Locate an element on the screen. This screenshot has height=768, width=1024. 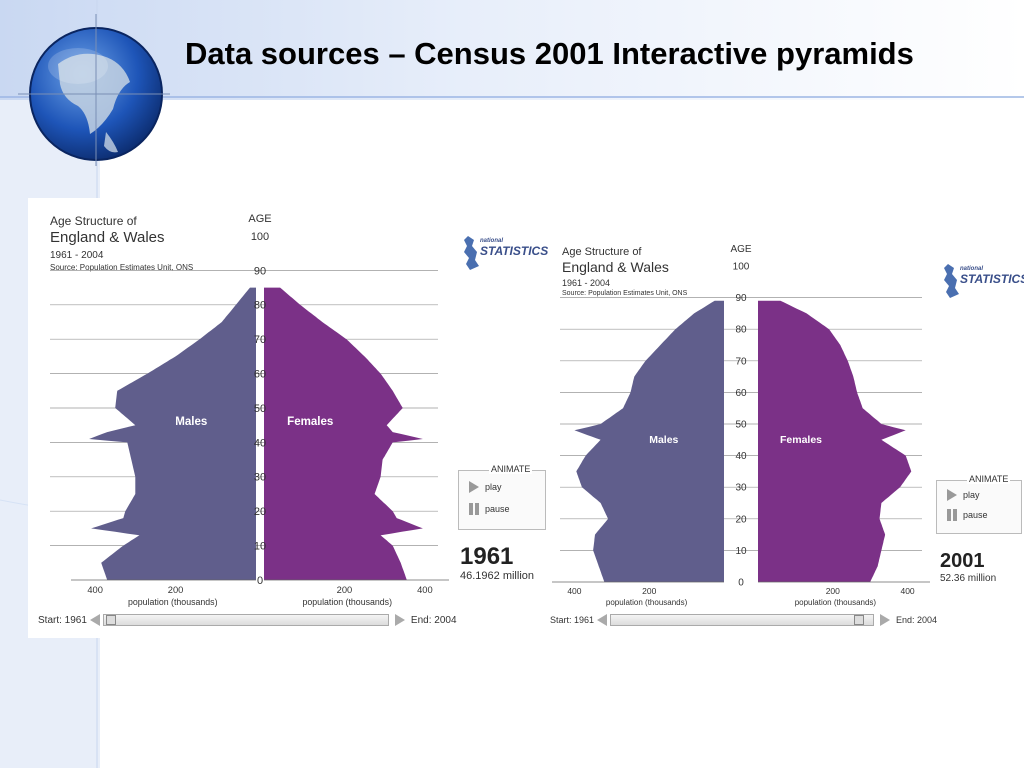
year-display: 2001 is located at coordinates (962, 561).